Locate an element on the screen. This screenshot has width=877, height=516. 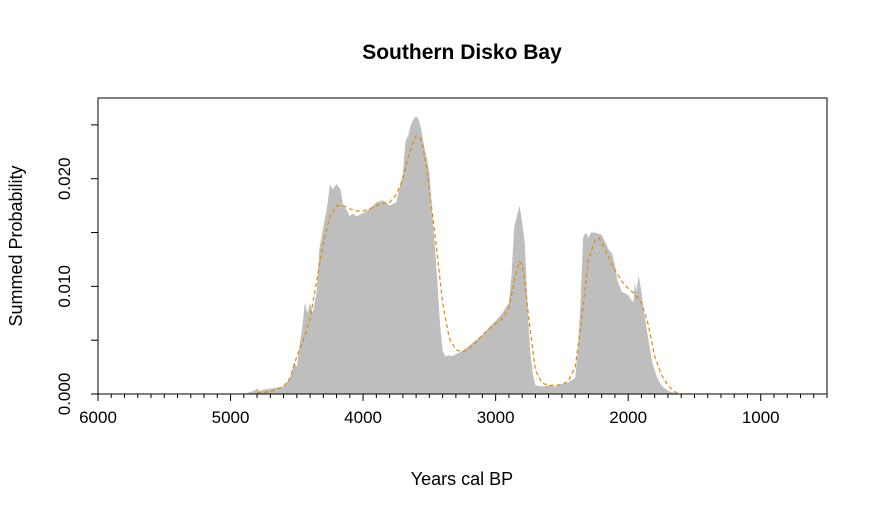
y-tick-label: 0.000 is located at coordinates (64, 394).